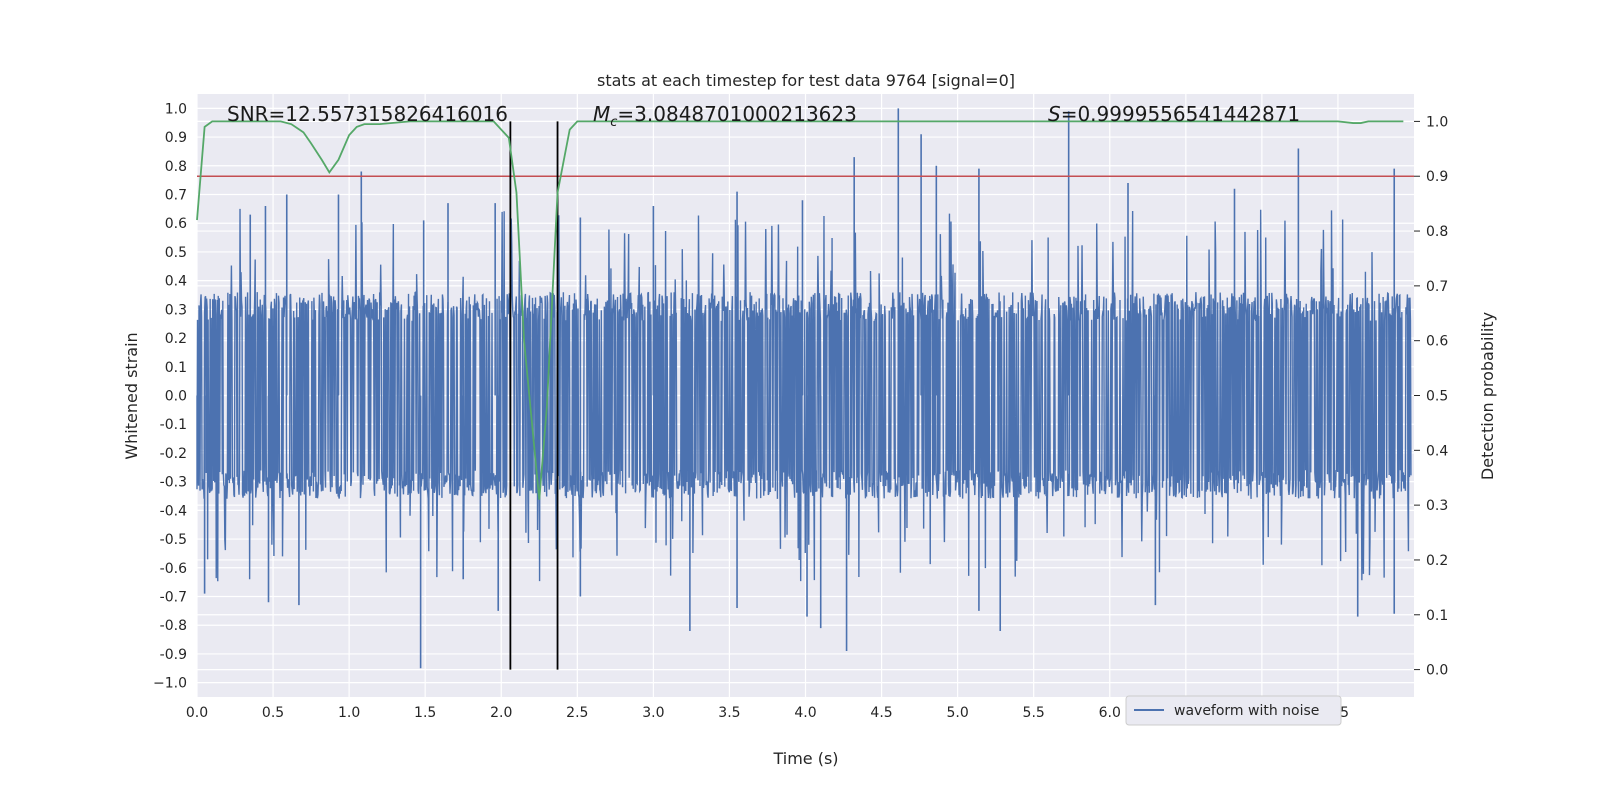 The width and height of the screenshot is (1600, 800). Describe the element at coordinates (577, 713) in the screenshot. I see `x-tick-label: 2.5` at that location.